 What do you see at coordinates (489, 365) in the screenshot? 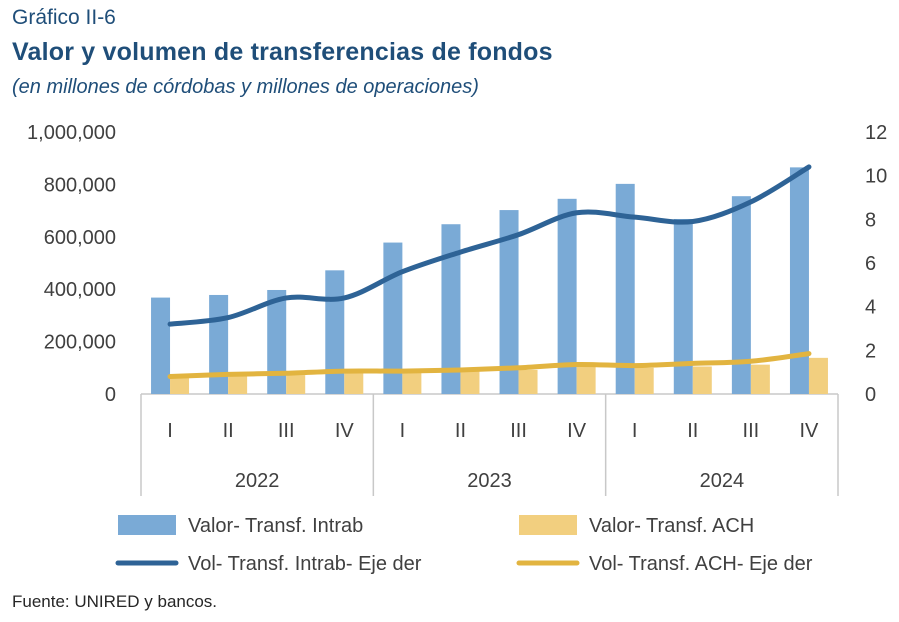
I see `series-line` at bounding box center [489, 365].